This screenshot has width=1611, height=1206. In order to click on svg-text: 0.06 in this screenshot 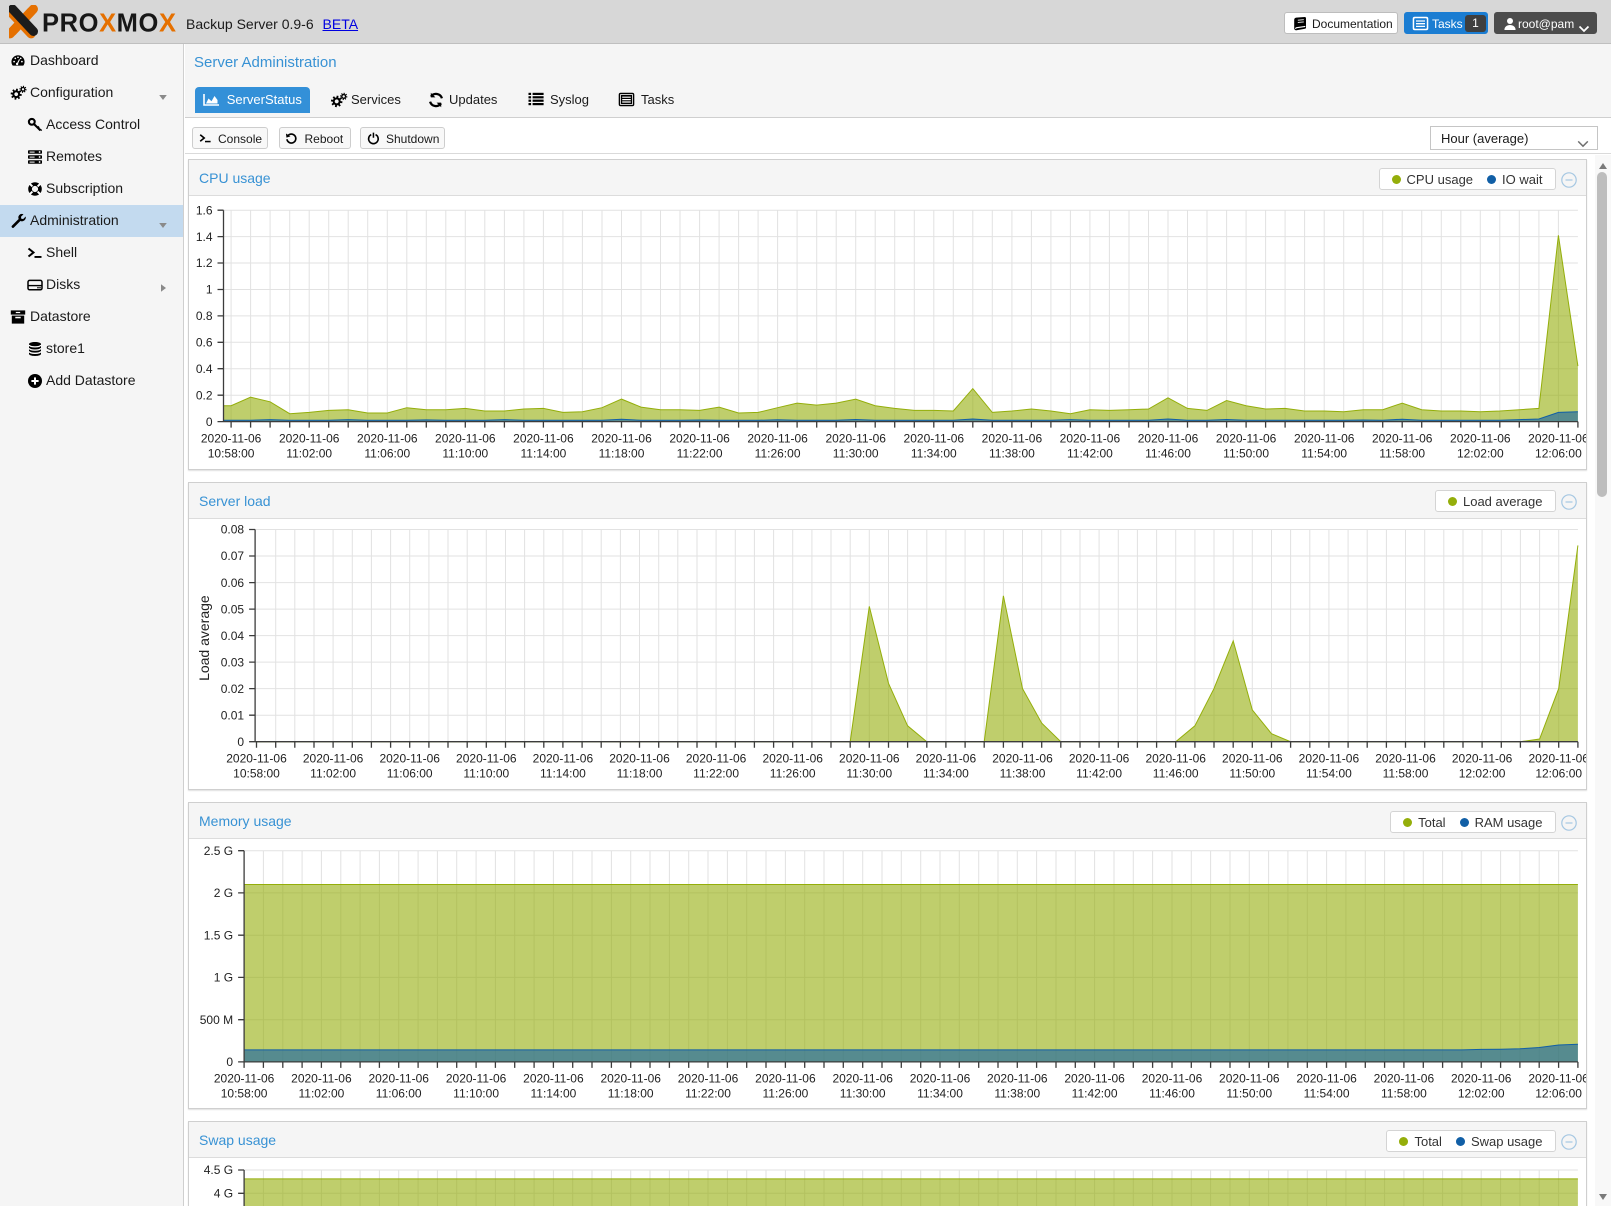, I will do `click(233, 583)`.